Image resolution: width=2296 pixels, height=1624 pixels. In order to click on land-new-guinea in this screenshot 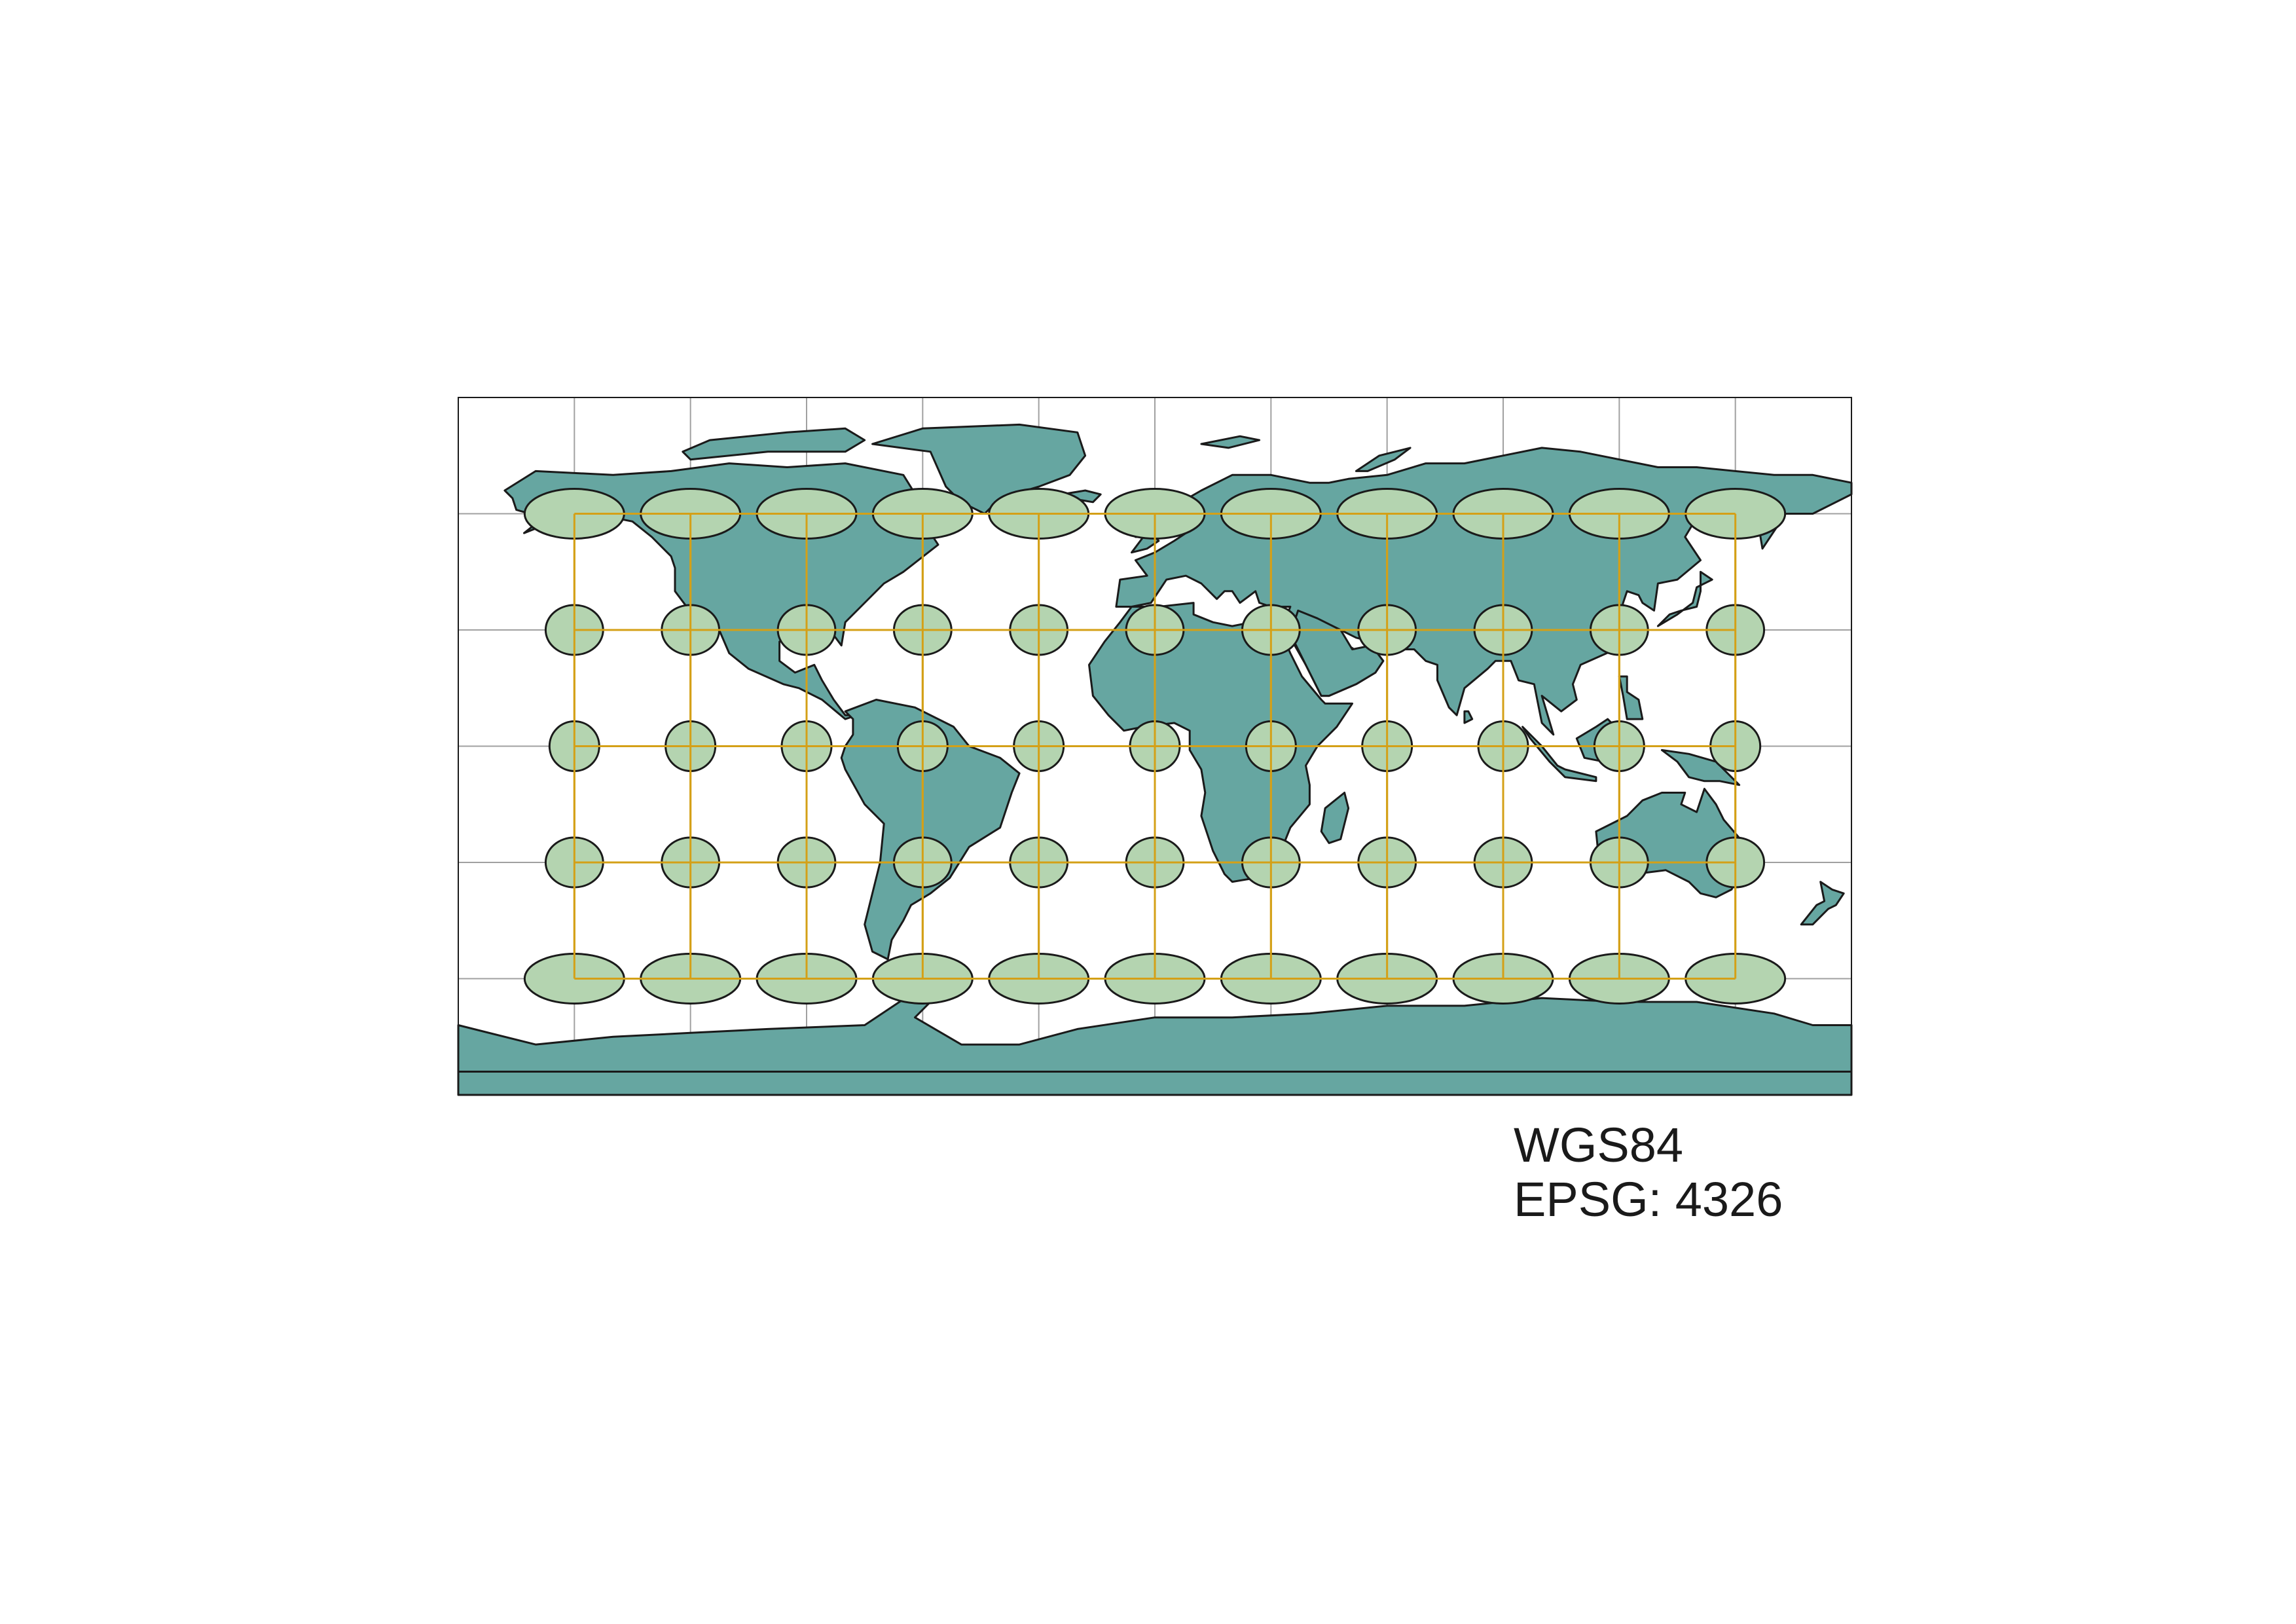, I will do `click(1700, 767)`.